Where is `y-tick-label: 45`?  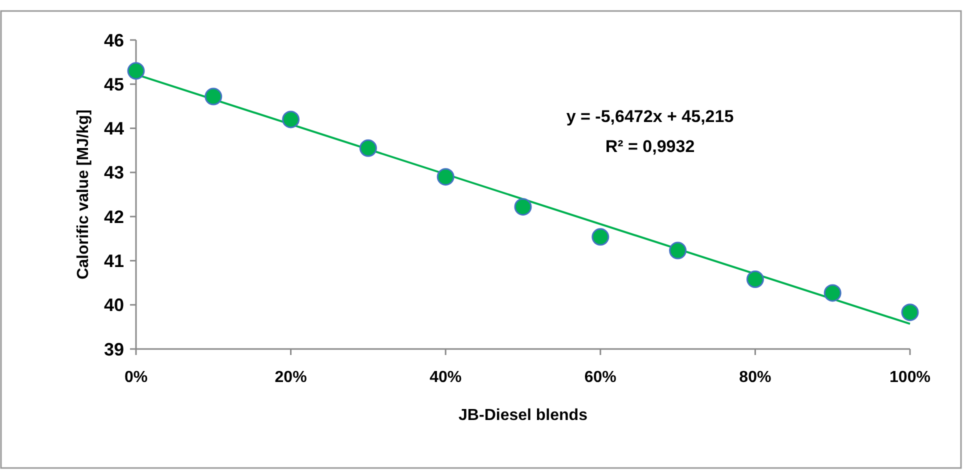 y-tick-label: 45 is located at coordinates (114, 84).